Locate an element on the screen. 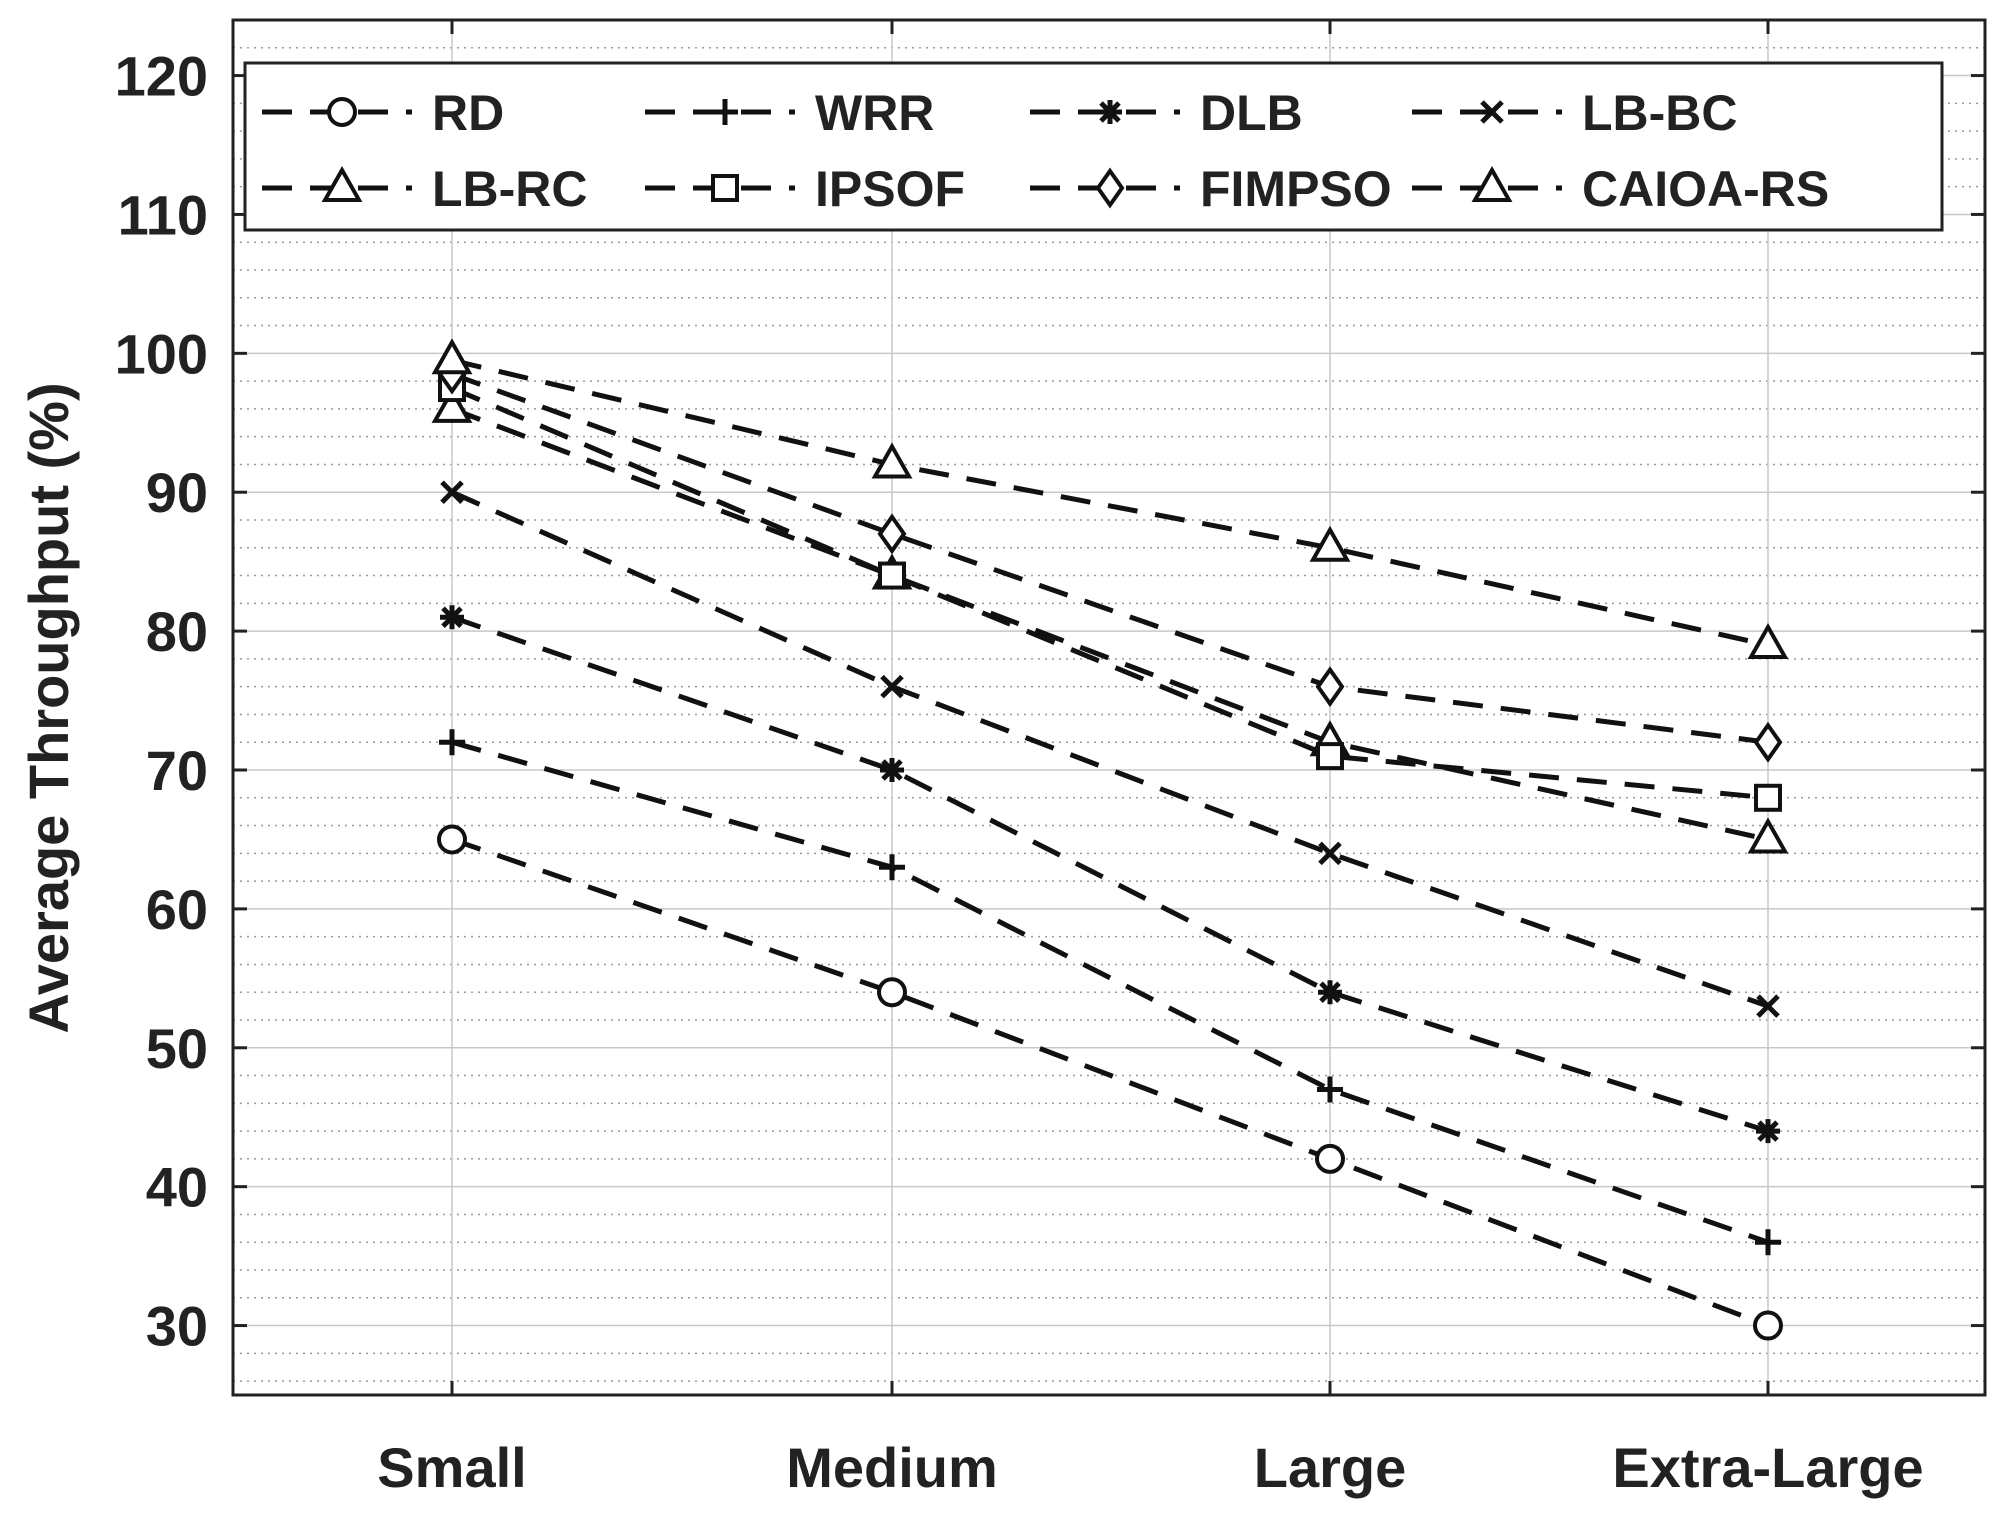 The width and height of the screenshot is (2000, 1518). y-tick-label: 30 is located at coordinates (177, 1326).